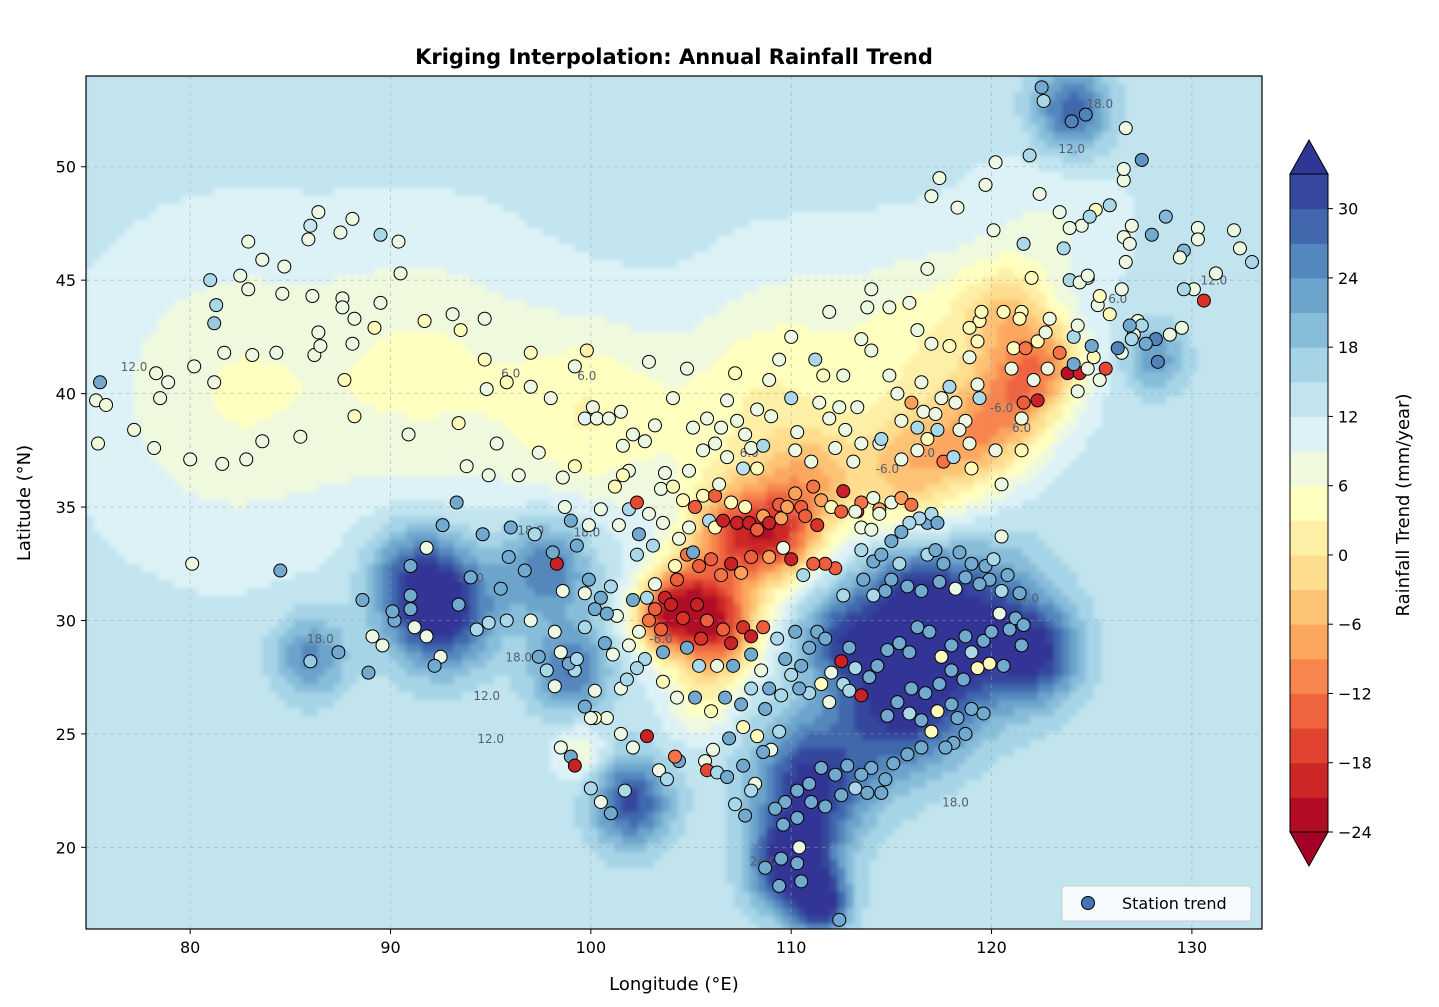  Describe the element at coordinates (660, 639) in the screenshot. I see `contour-label: -6.0` at that location.